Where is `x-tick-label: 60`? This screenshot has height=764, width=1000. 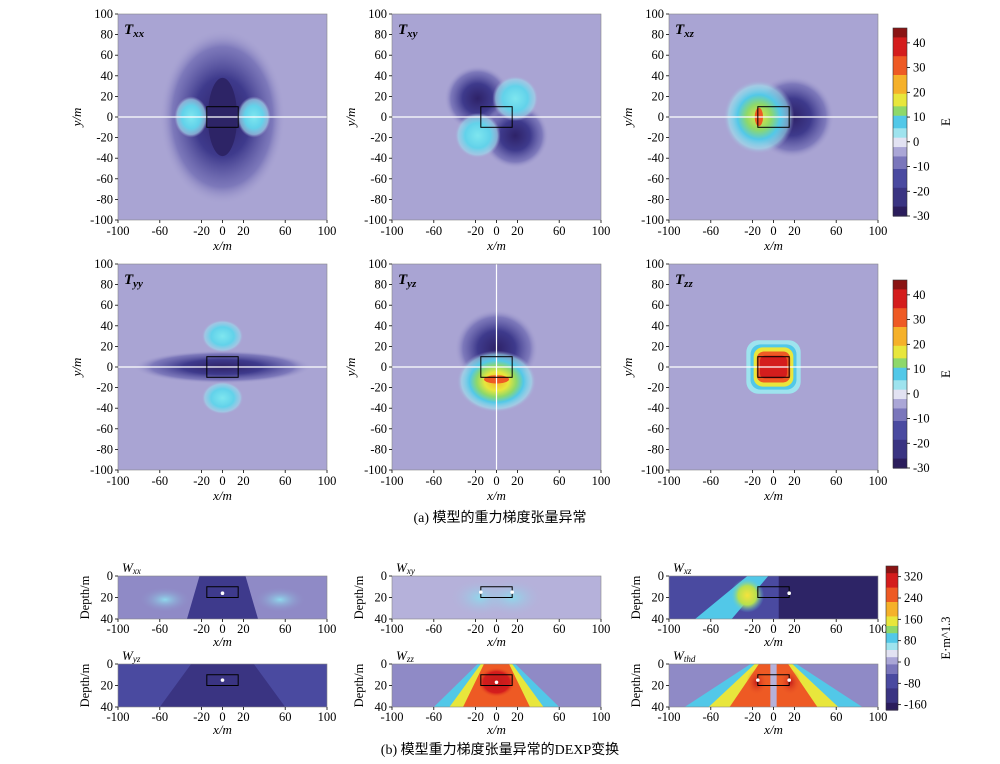 x-tick-label: 60 is located at coordinates (559, 231).